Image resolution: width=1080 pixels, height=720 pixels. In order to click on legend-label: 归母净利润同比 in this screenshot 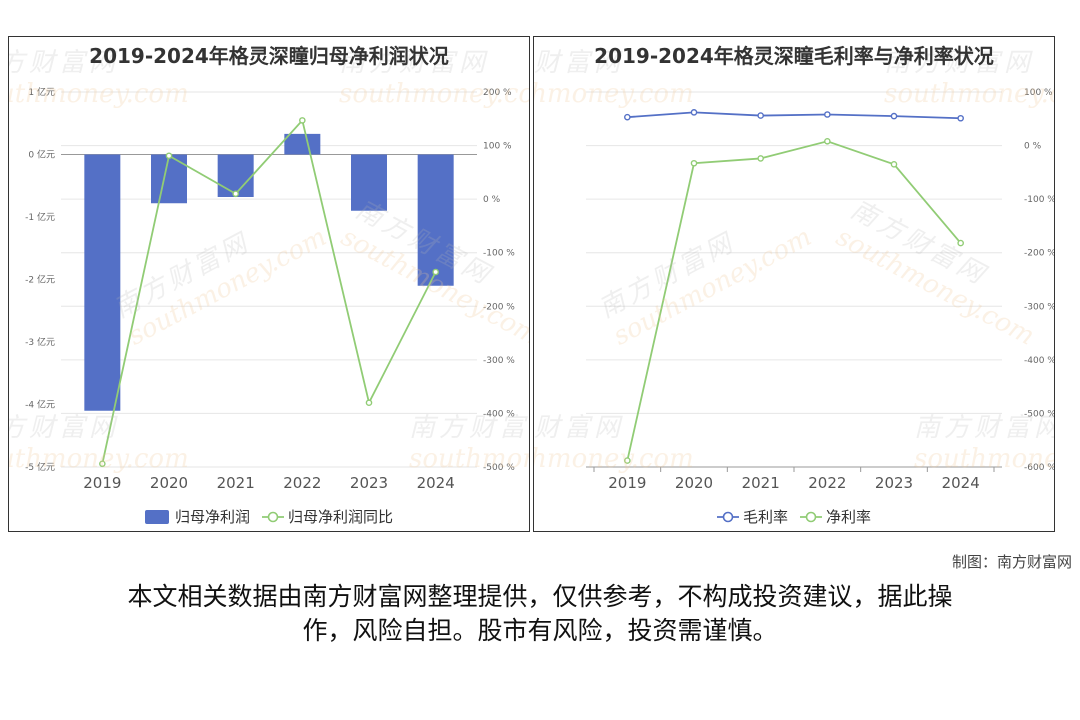, I will do `click(340, 517)`.